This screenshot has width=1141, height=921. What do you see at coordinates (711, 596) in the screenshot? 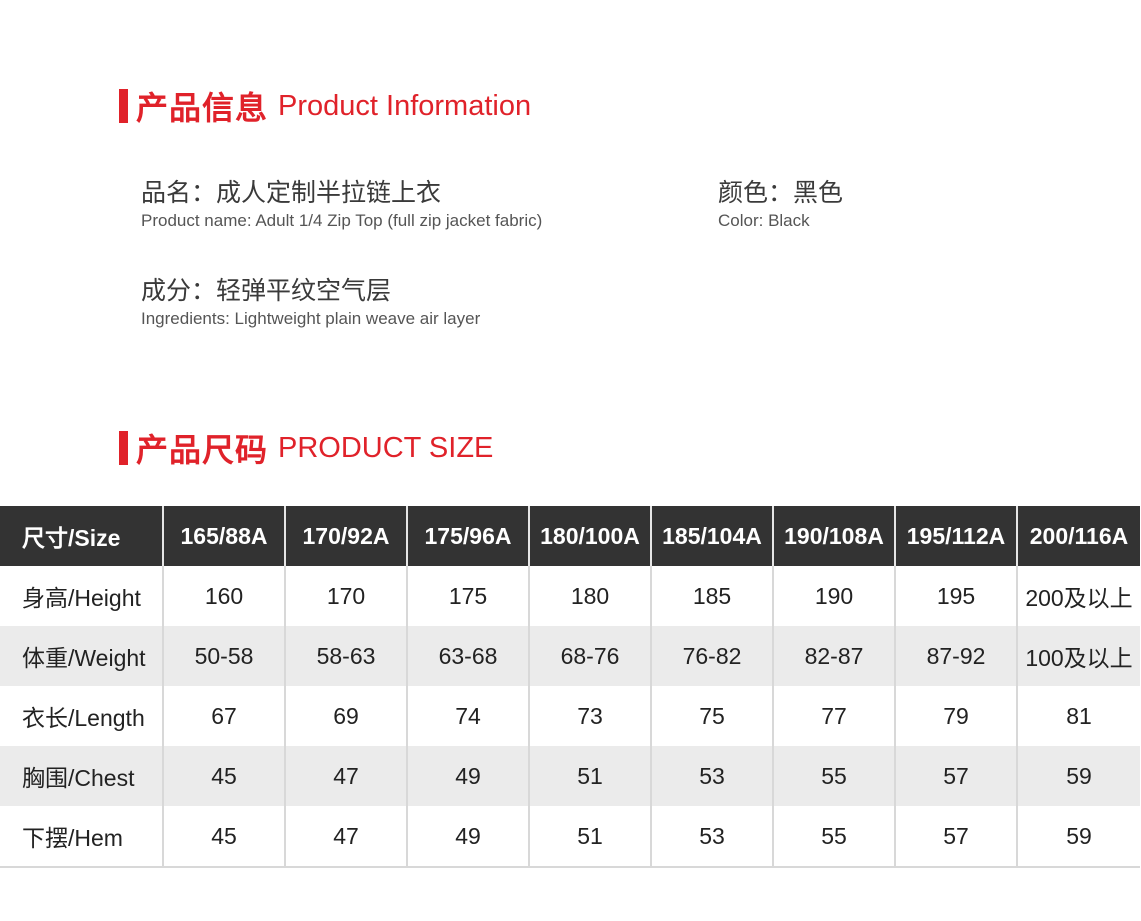
I see `table-cell: 185` at bounding box center [711, 596].